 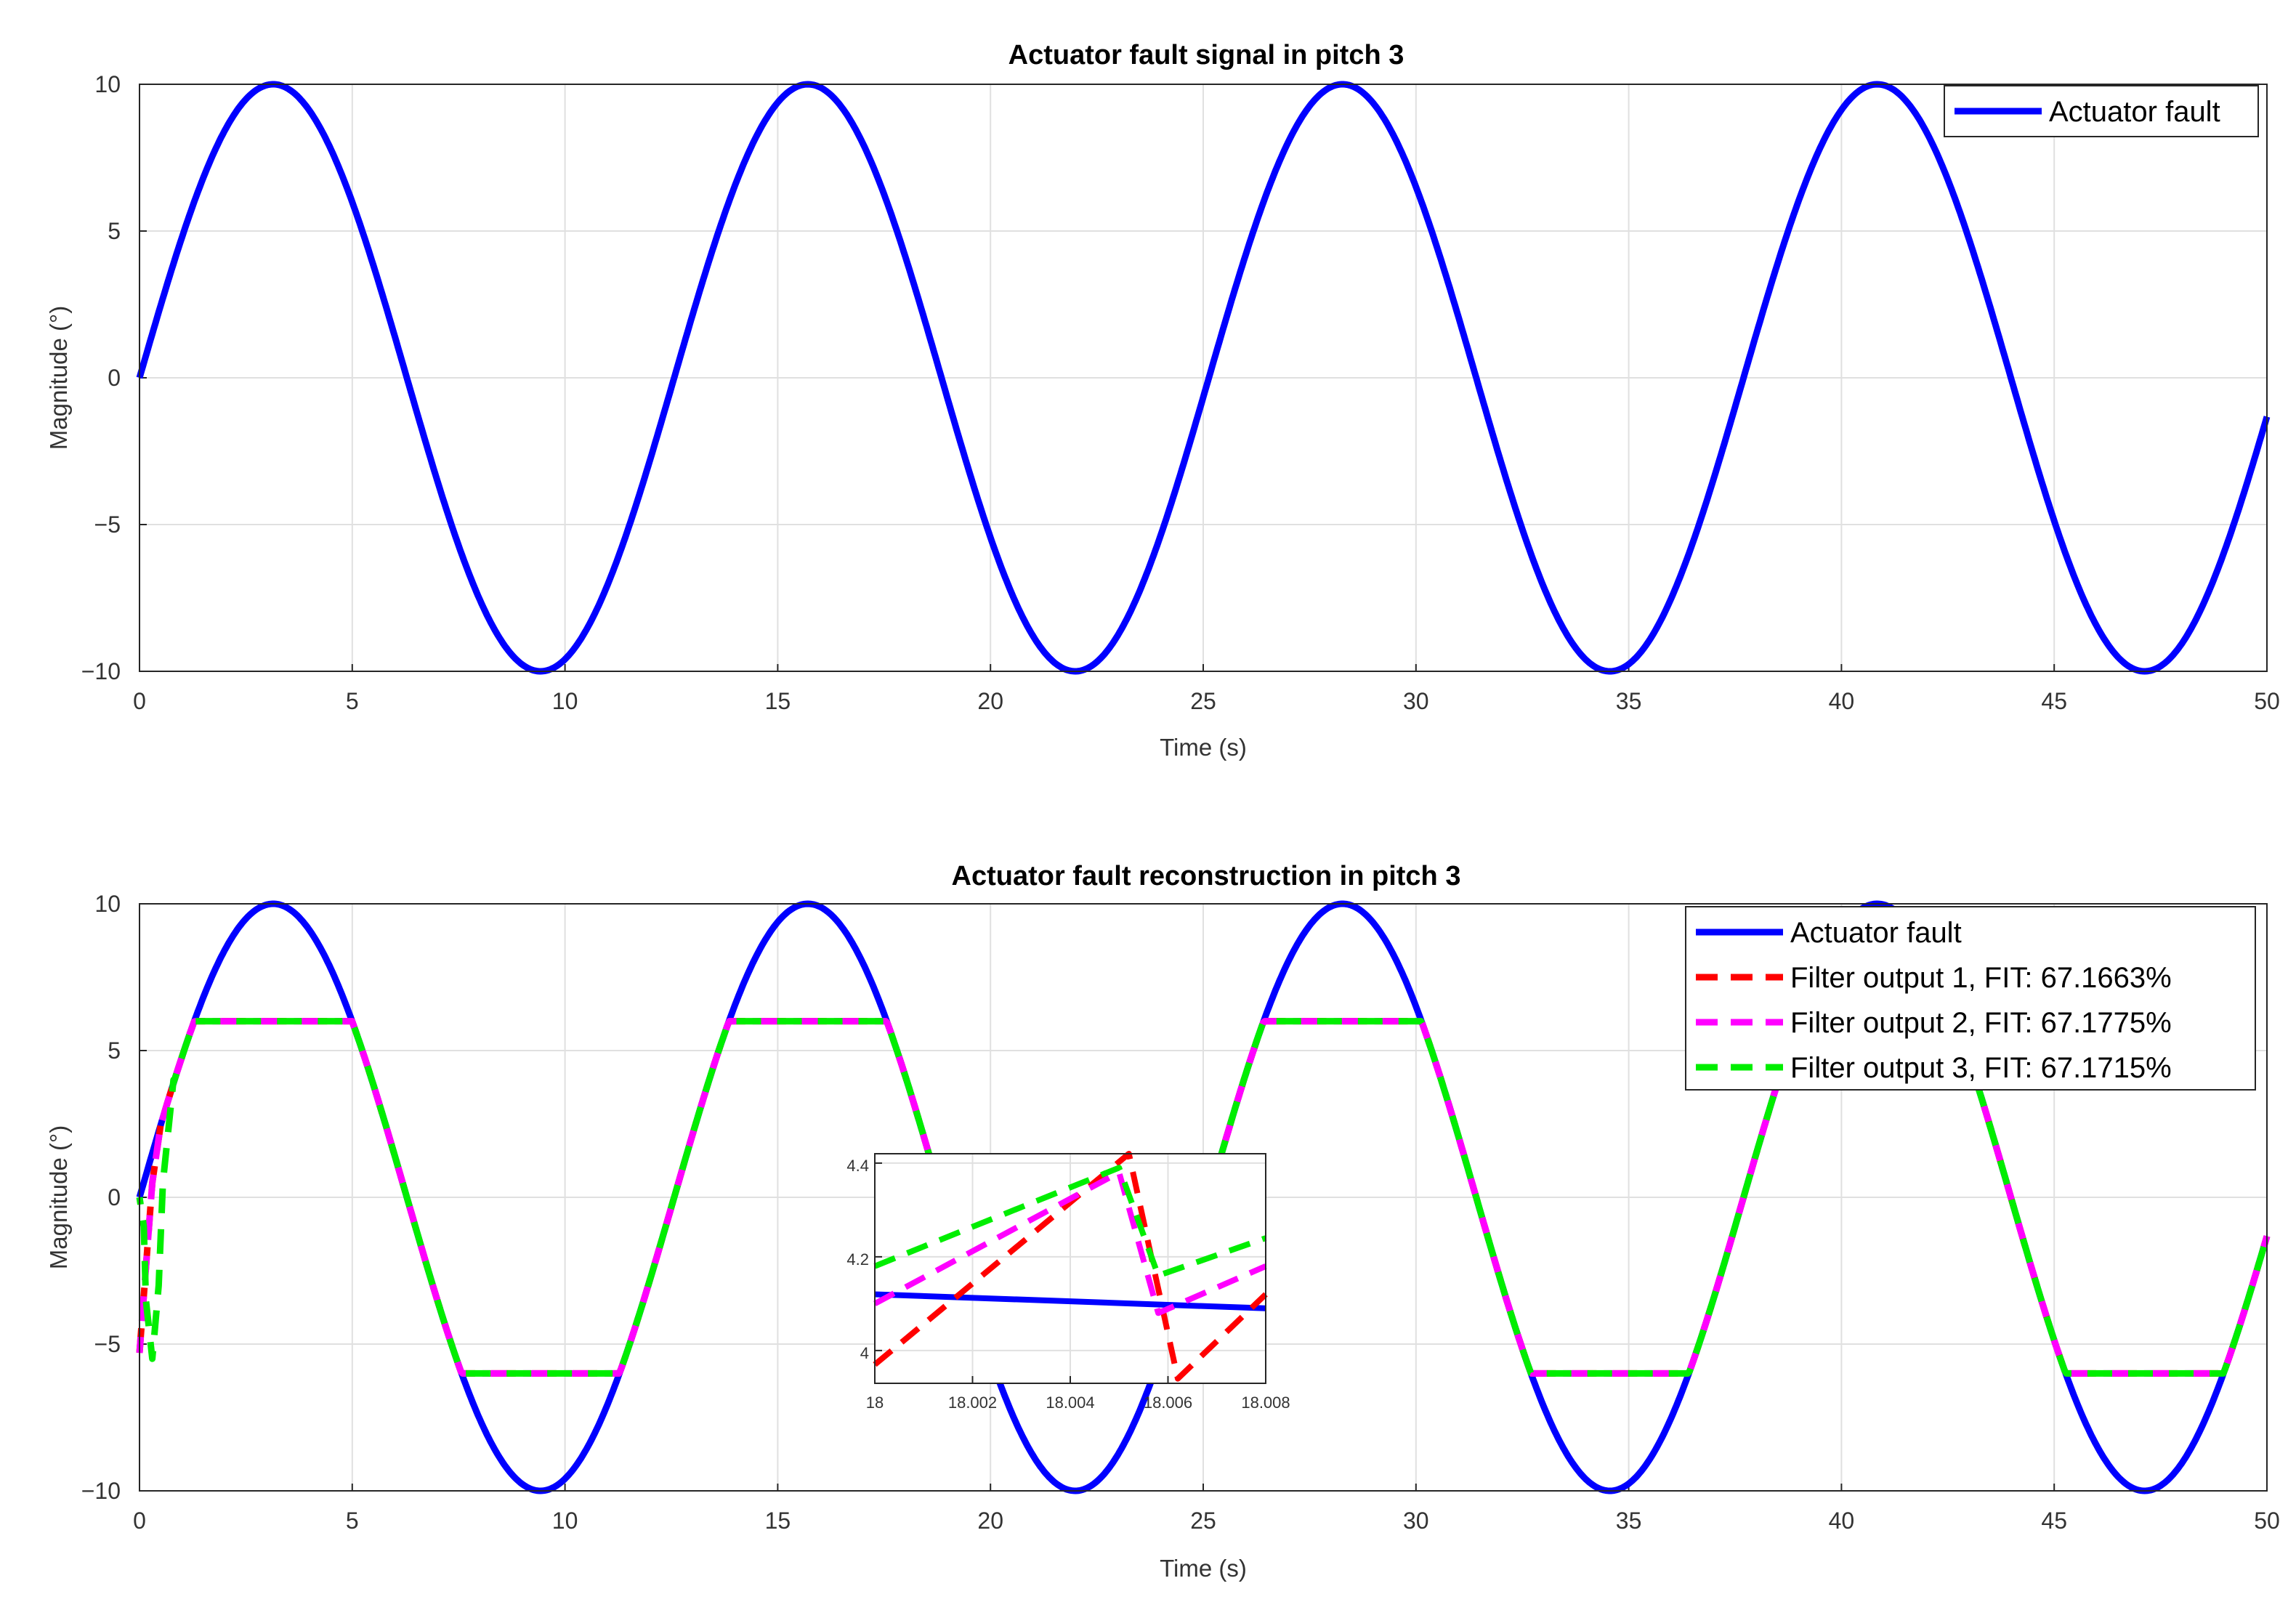 I want to click on inset-y-tick-label: 4.2, so click(x=857, y=1259).